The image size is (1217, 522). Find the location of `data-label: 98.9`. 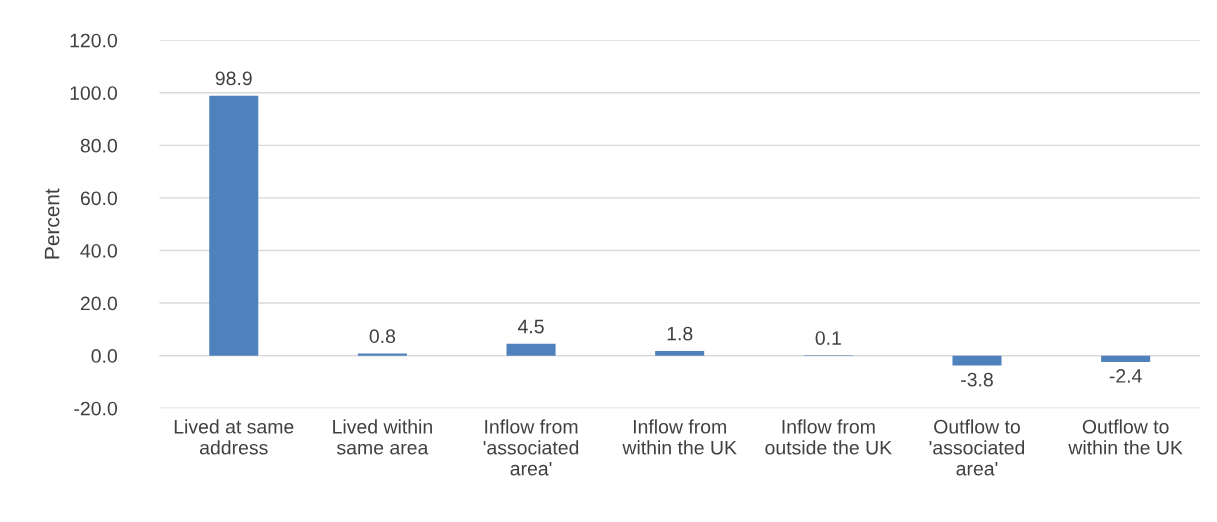

data-label: 98.9 is located at coordinates (233, 78).